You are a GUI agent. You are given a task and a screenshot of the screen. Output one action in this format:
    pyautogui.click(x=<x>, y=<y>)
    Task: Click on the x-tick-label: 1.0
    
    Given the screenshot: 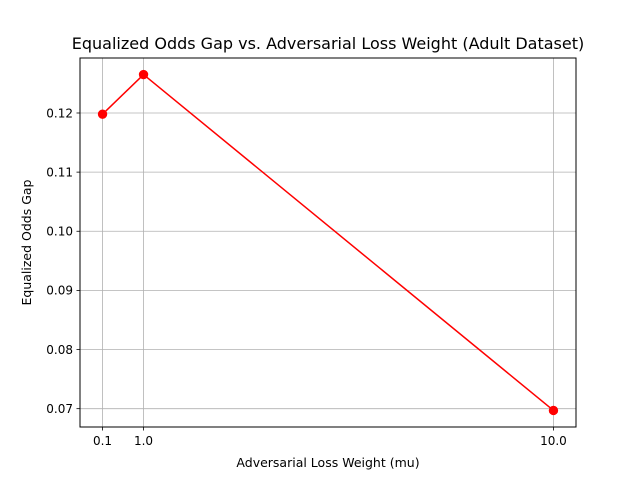 What is the action you would take?
    pyautogui.click(x=143, y=441)
    